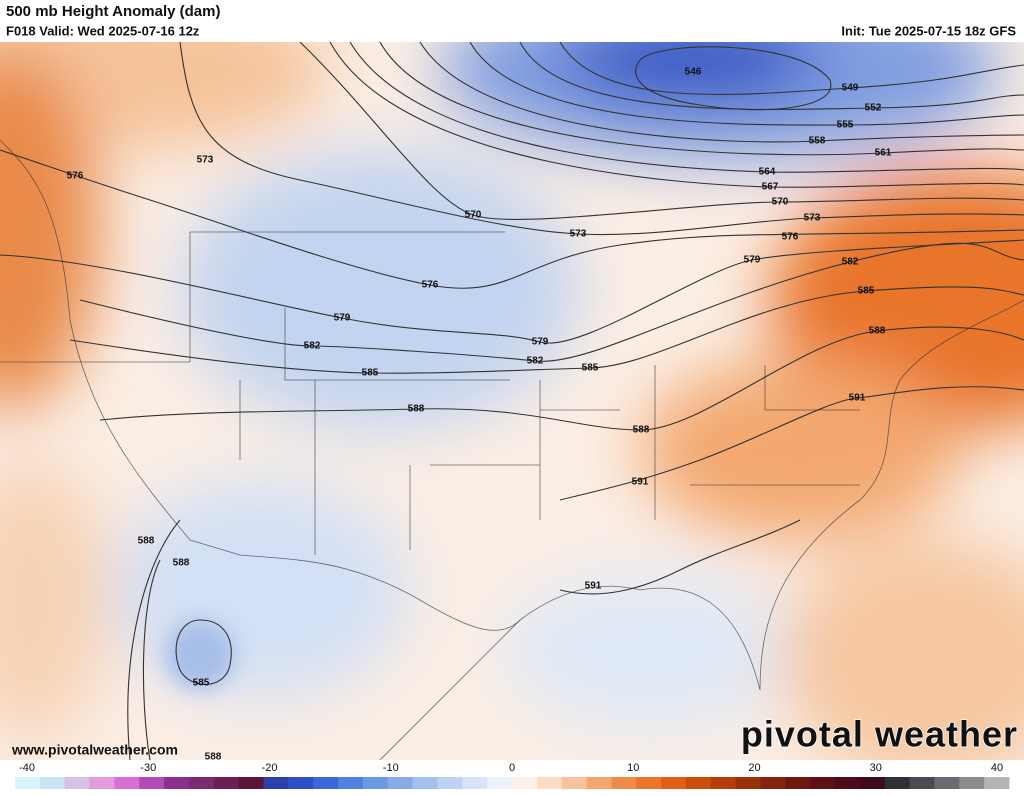 This screenshot has height=796, width=1024. What do you see at coordinates (391, 768) in the screenshot?
I see `colorbar-tick-label: -10` at bounding box center [391, 768].